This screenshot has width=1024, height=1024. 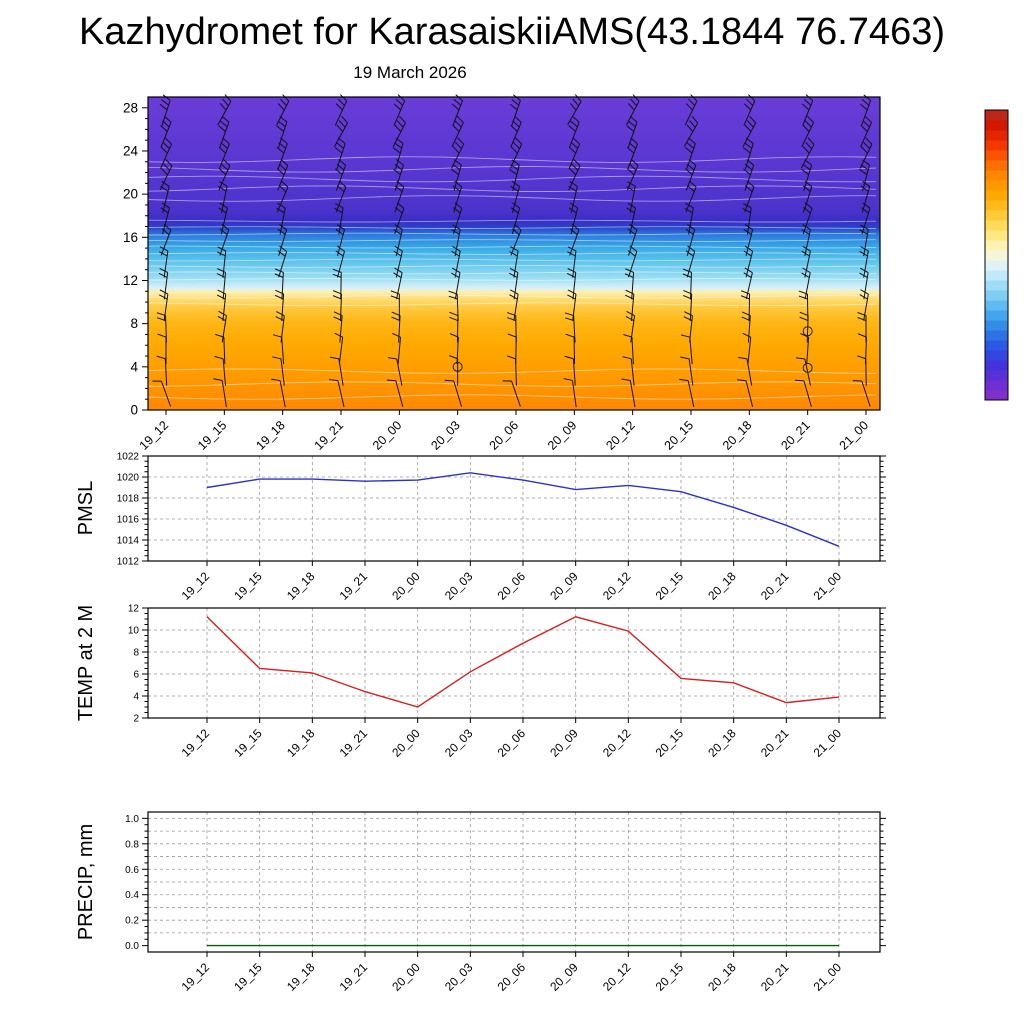 I want to click on y-tick-label: 1012, so click(x=128, y=562).